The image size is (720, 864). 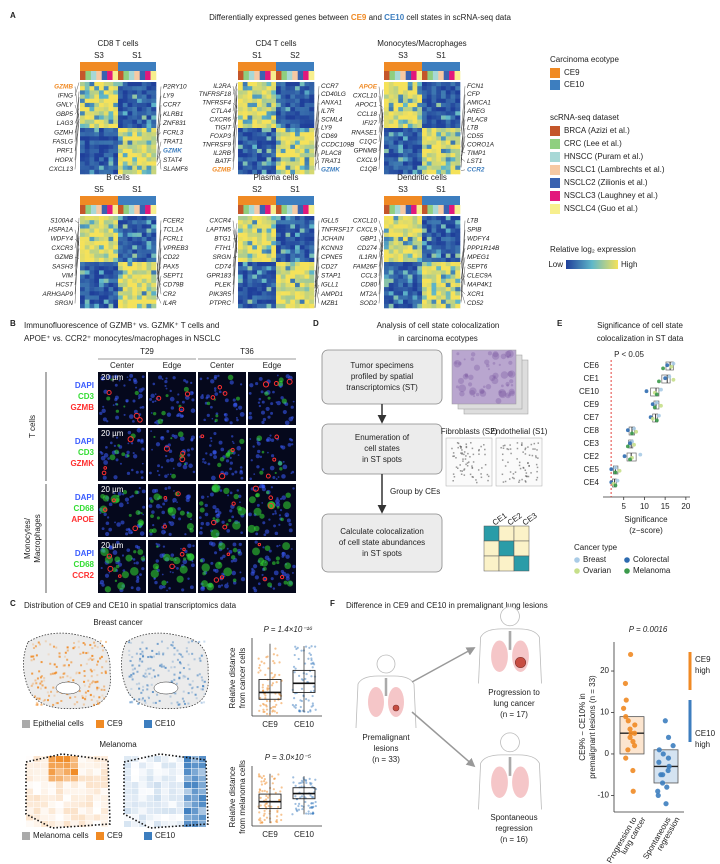 I want to click on direction-label: high, so click(x=702, y=670).